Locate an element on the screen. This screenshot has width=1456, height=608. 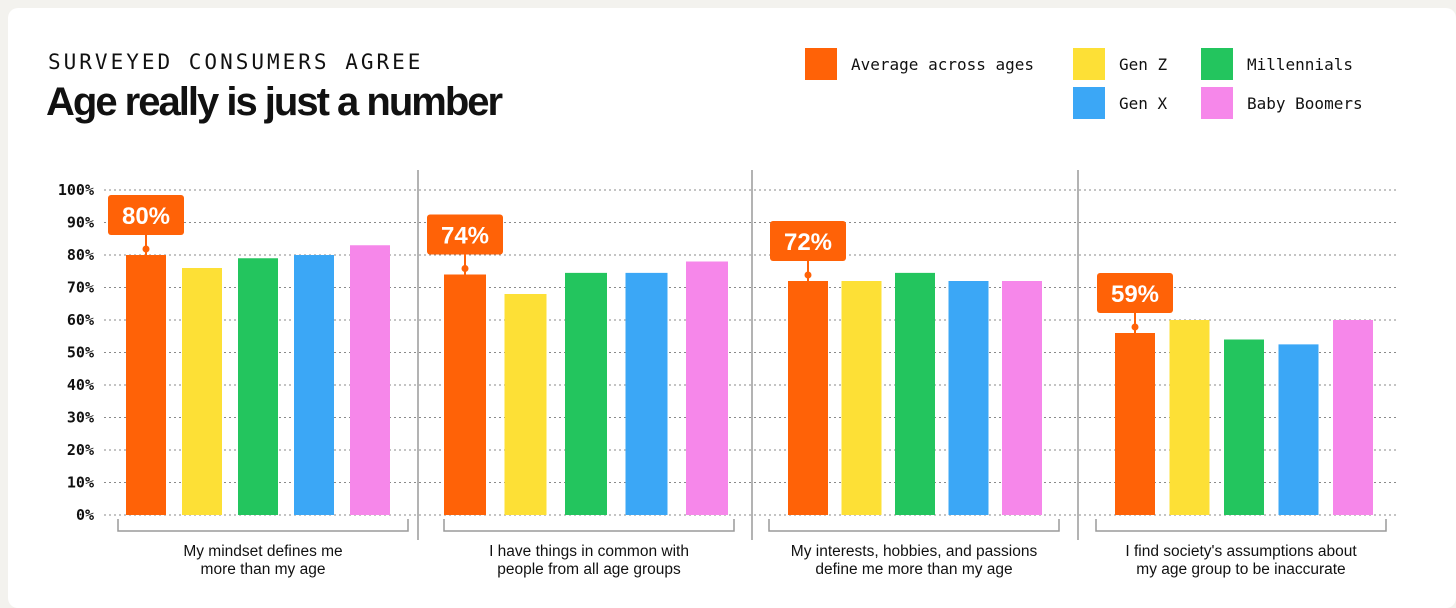
legend-item-gen-z: Gen Z is located at coordinates (1120, 64).